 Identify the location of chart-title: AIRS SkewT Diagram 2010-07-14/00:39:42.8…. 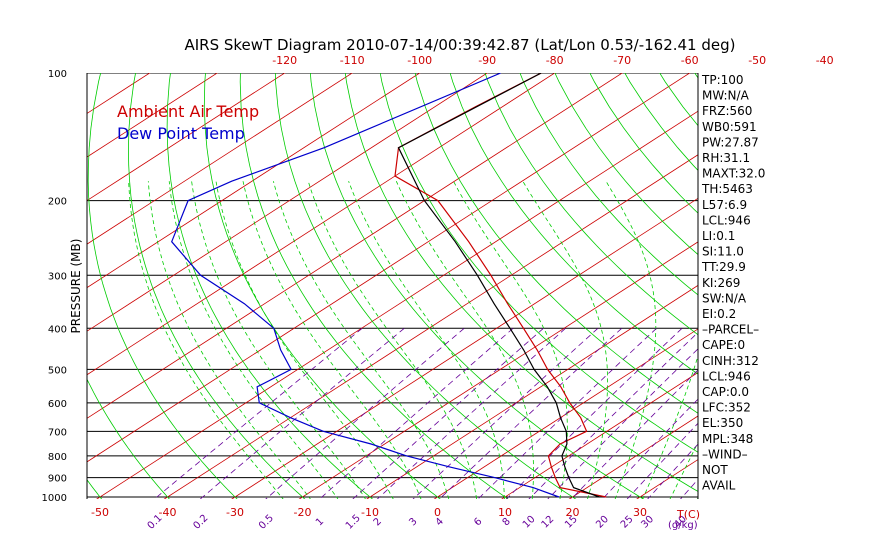
(459, 45).